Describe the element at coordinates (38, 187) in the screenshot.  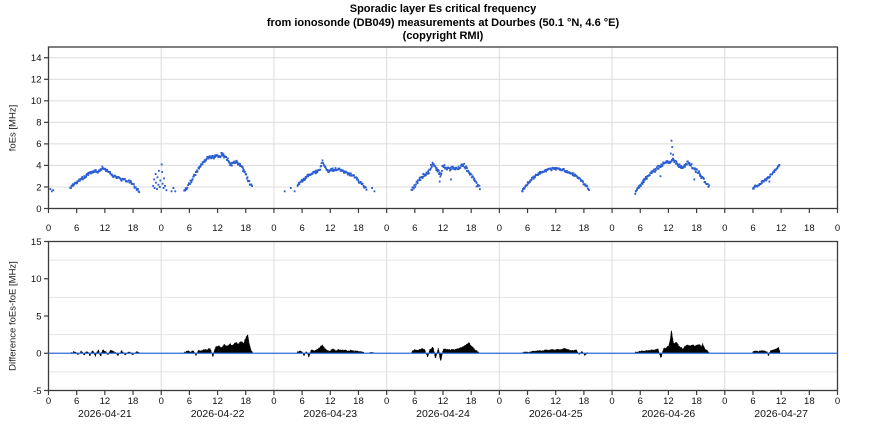
I see `svg-text: 2` at that location.